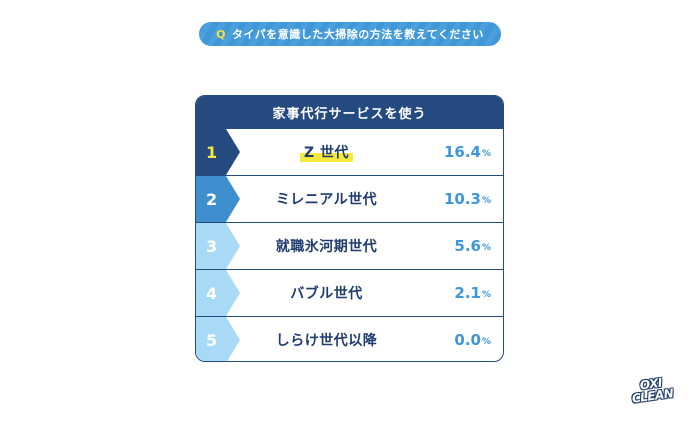  What do you see at coordinates (221, 34) in the screenshot?
I see `q-badge-icon: Q` at bounding box center [221, 34].